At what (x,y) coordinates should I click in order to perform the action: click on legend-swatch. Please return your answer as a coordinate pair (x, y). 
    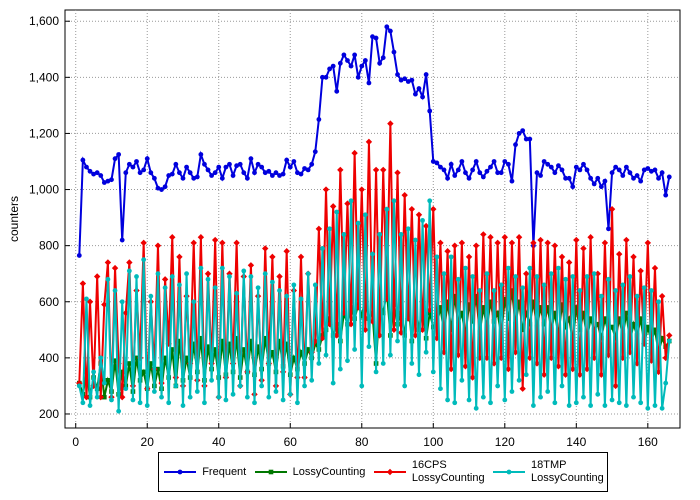
    Looking at the image, I should click on (180, 472).